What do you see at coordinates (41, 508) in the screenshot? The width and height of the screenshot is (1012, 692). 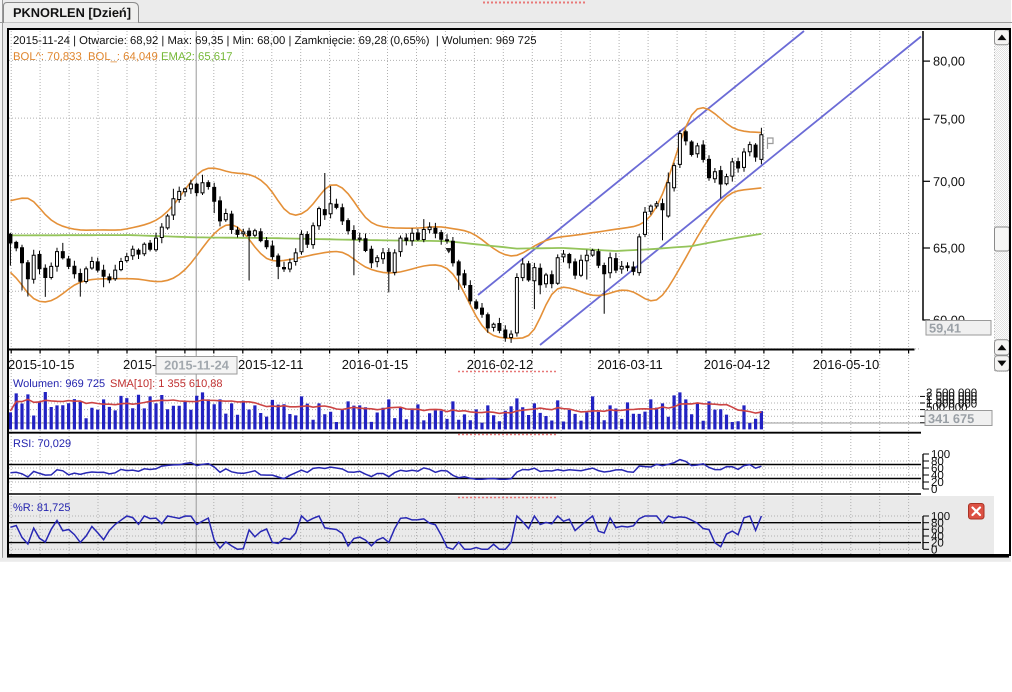 I see `svg-text: %R: 81,725` at bounding box center [41, 508].